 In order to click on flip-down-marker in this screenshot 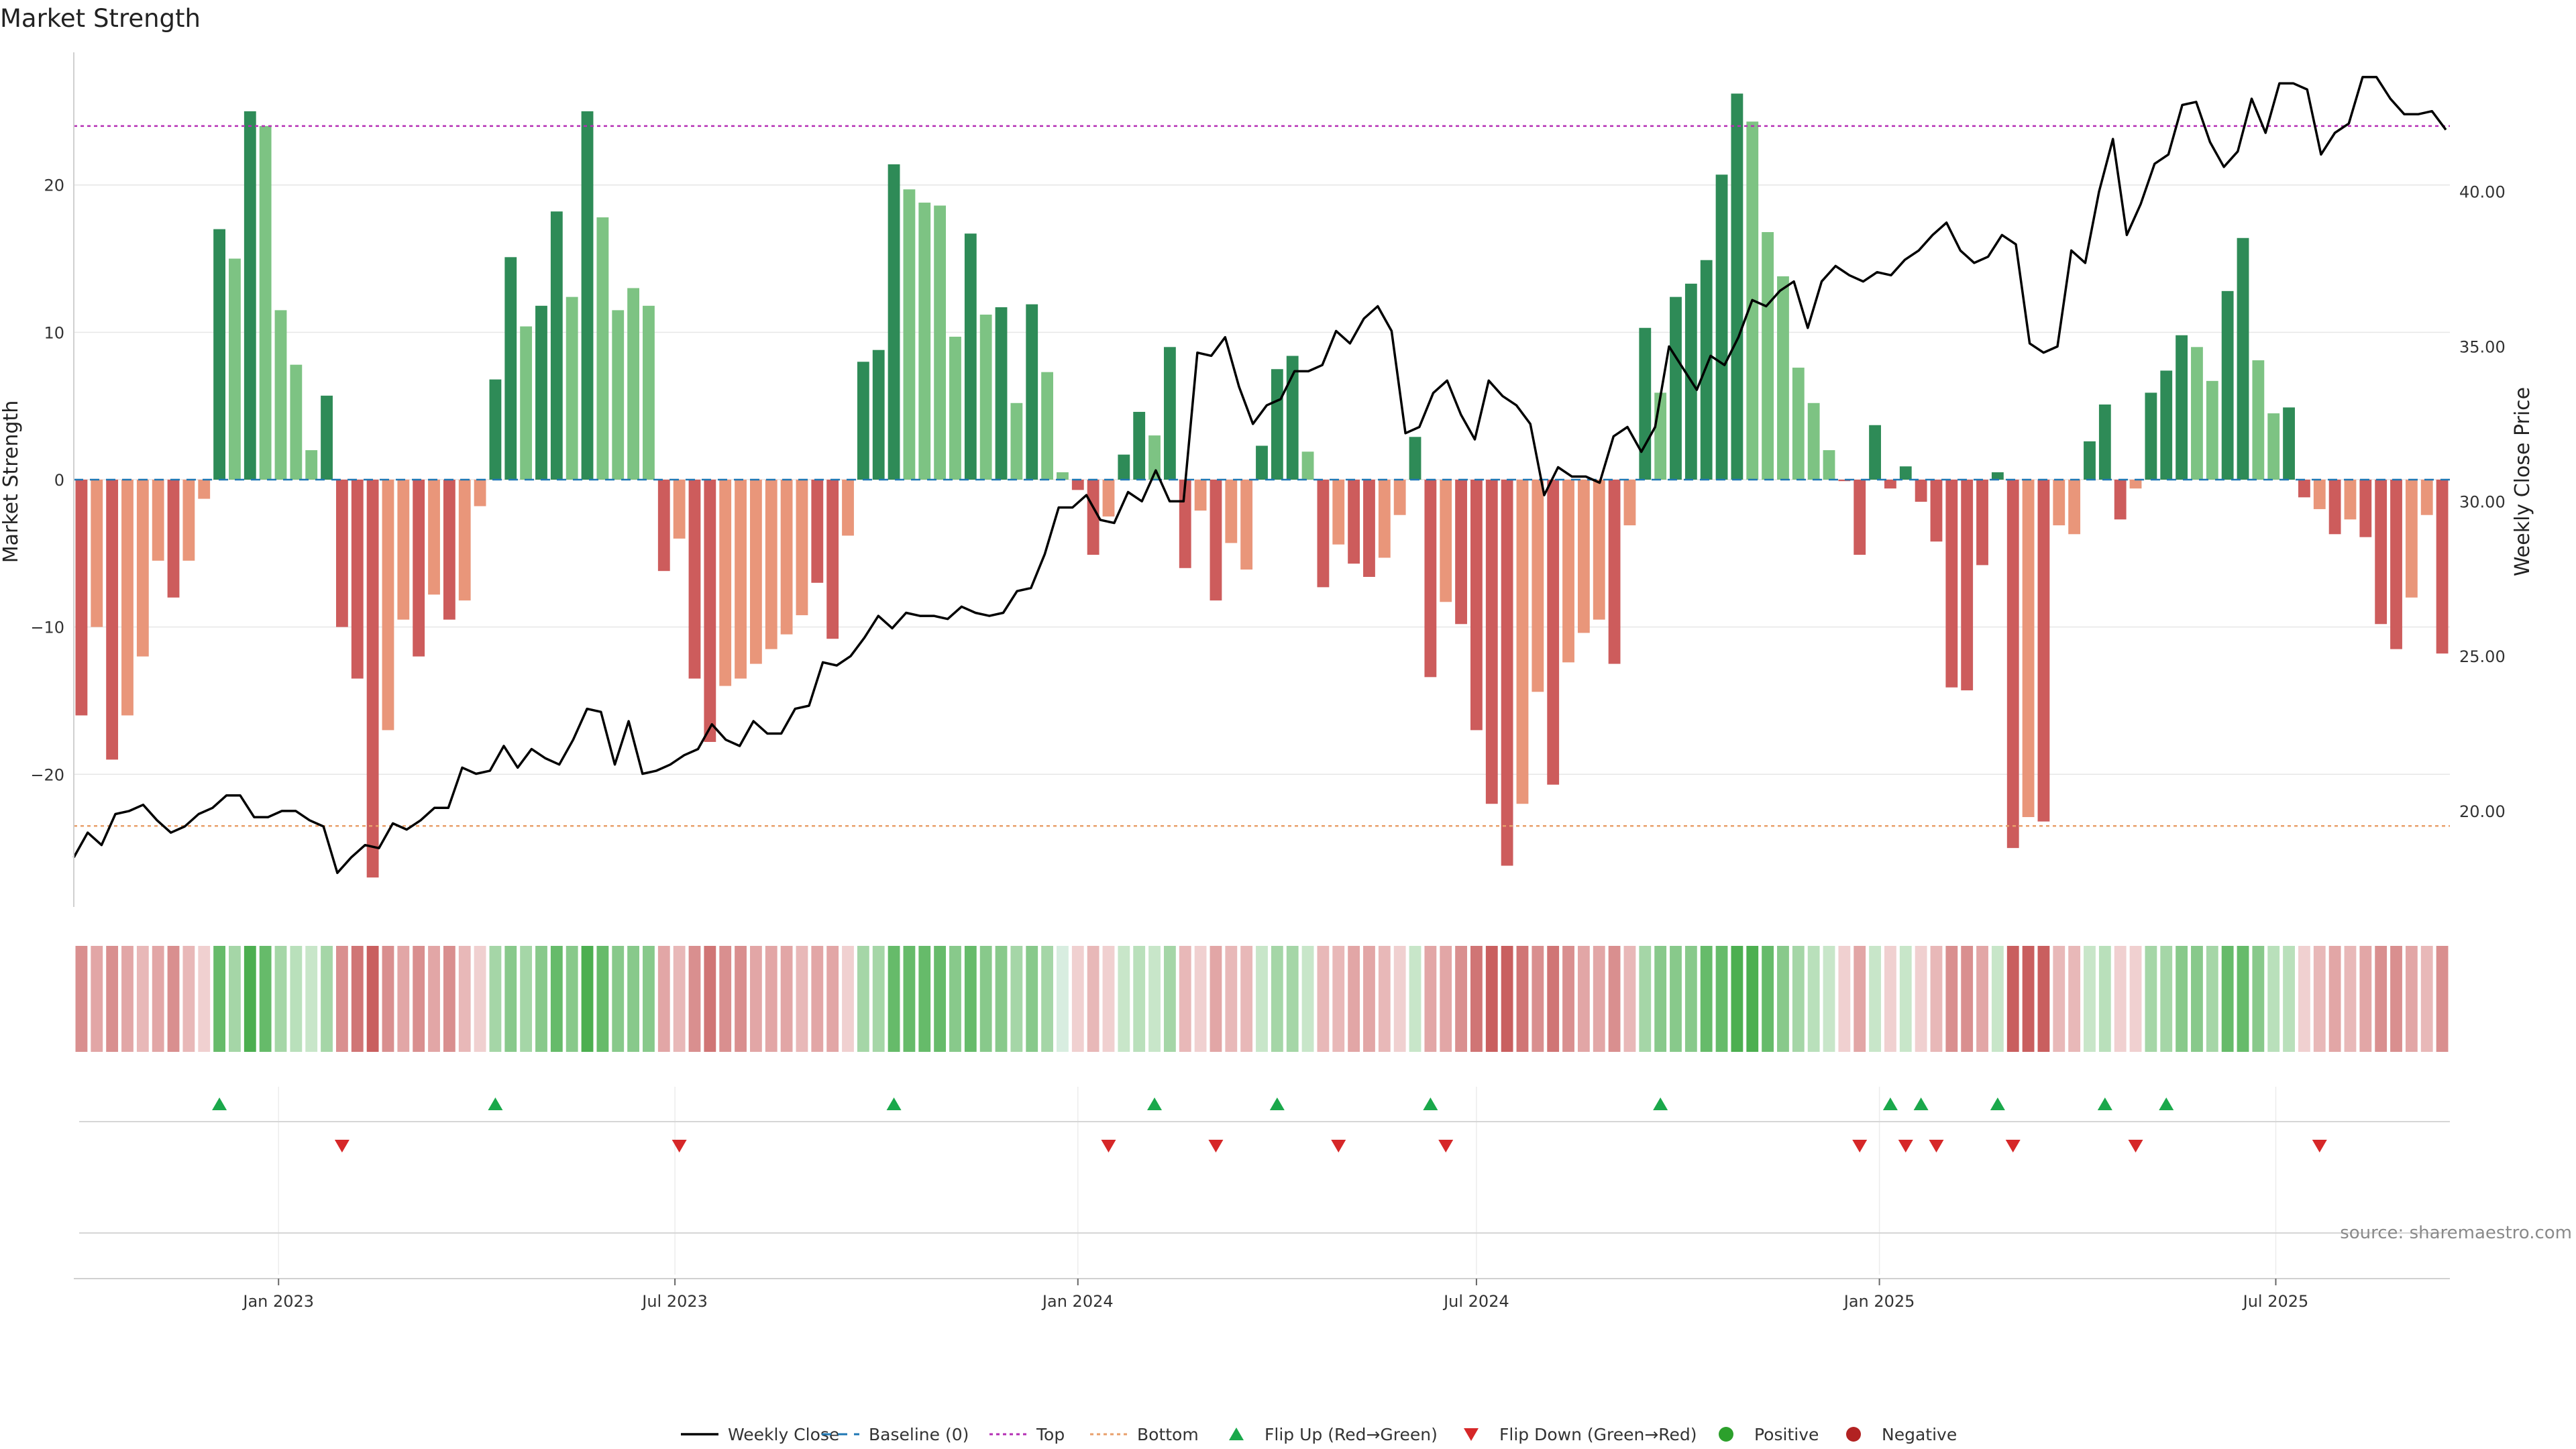, I will do `click(679, 1146)`.